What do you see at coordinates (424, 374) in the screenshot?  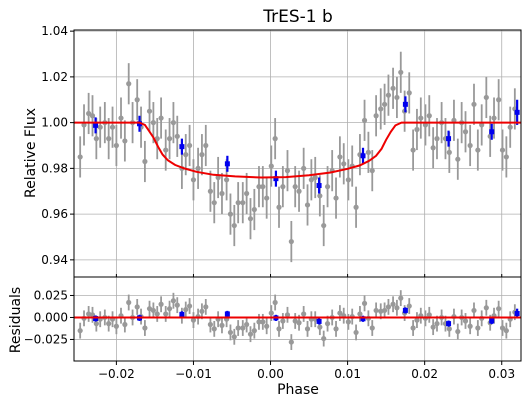 I see `x-tick-label: 0.02` at bounding box center [424, 374].